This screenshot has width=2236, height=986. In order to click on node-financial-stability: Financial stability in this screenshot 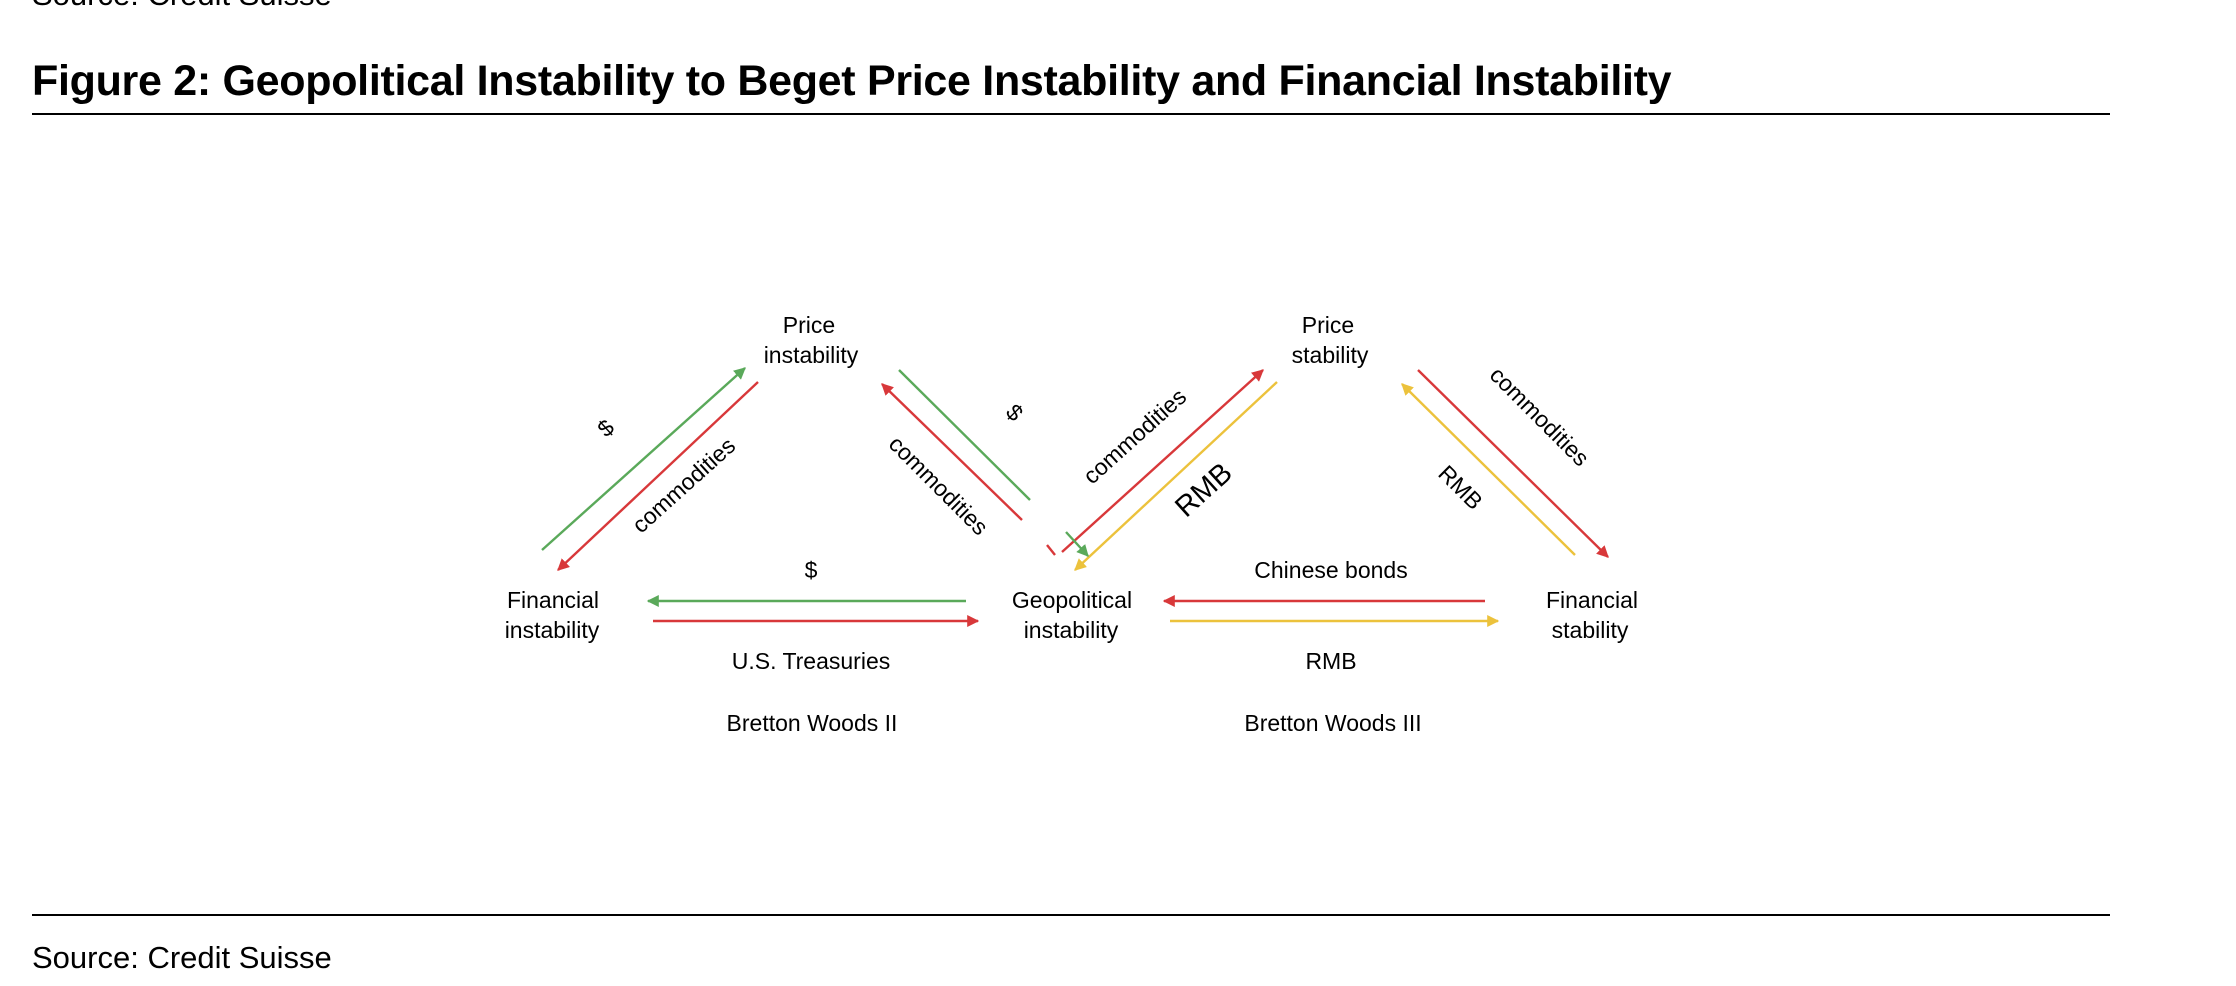, I will do `click(1592, 615)`.